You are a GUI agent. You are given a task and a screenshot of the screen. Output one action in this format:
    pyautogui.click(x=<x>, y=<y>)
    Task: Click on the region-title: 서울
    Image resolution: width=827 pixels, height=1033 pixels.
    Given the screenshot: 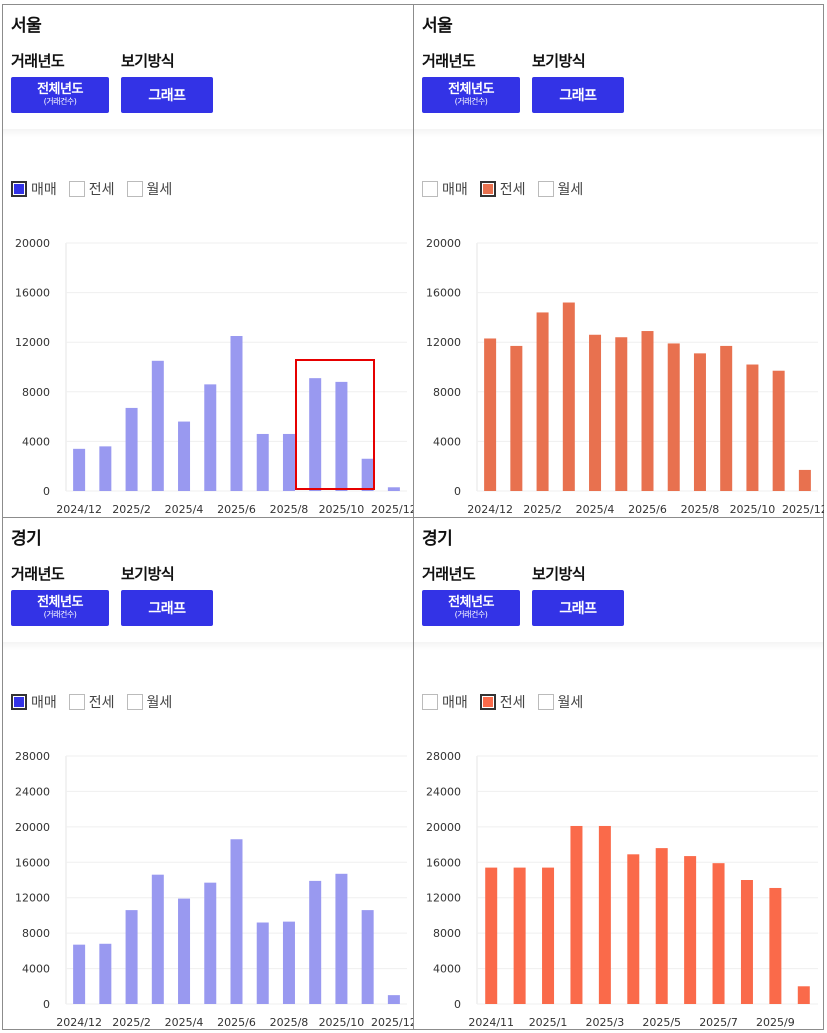 What is the action you would take?
    pyautogui.click(x=437, y=26)
    